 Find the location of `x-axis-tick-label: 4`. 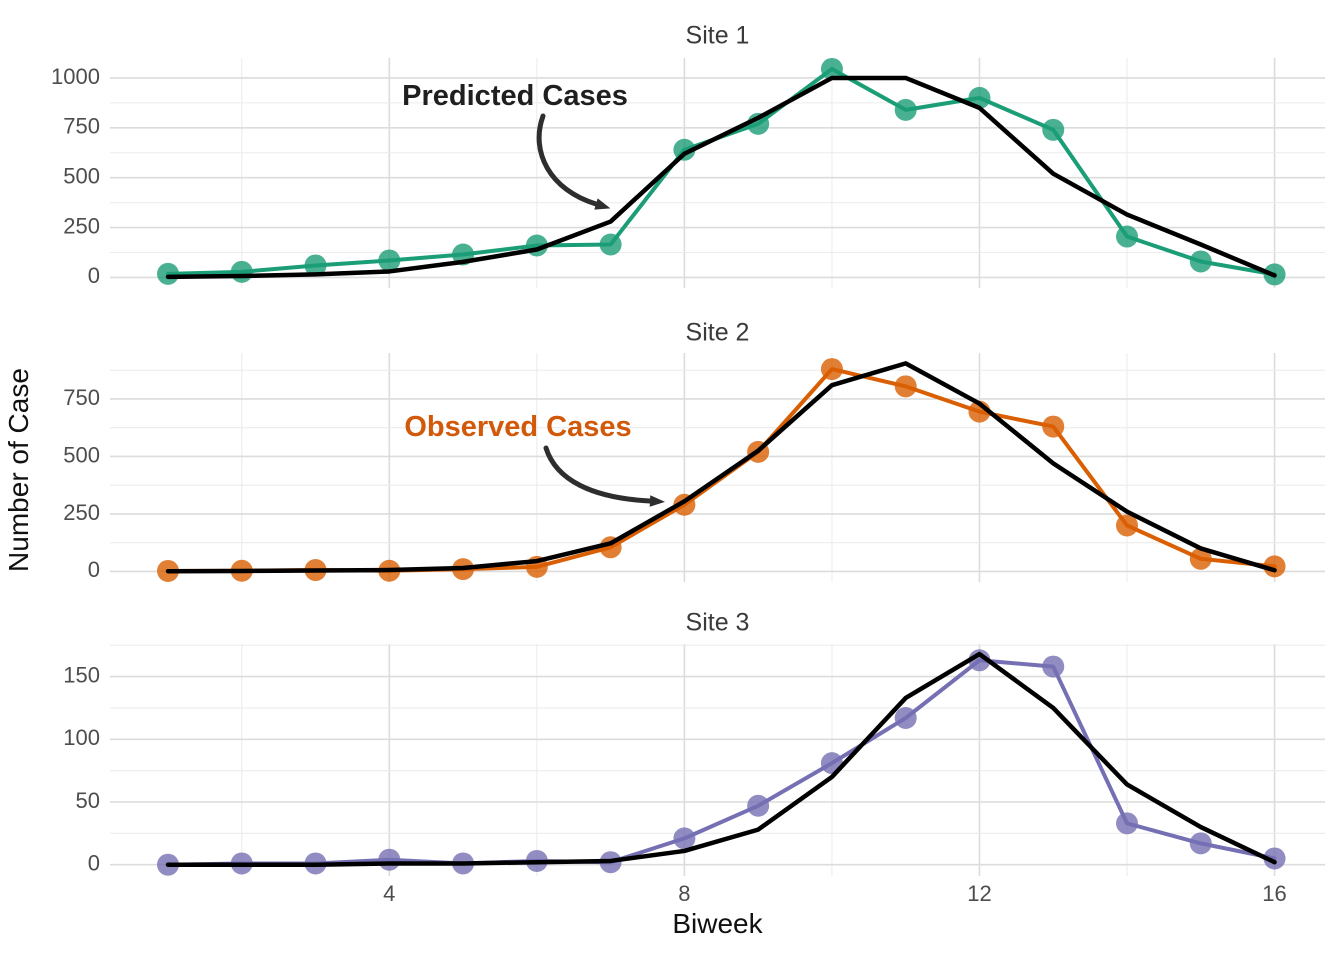

x-axis-tick-label: 4 is located at coordinates (389, 893).